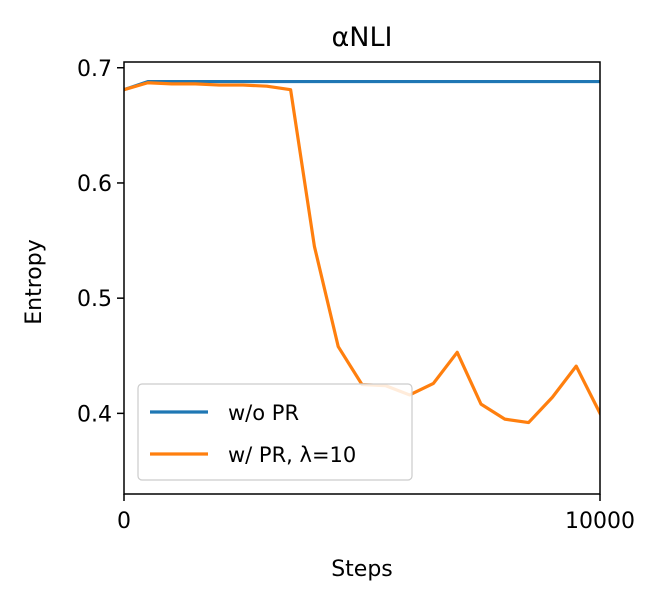  I want to click on legend: w/o PR w/ PR, λ=10, so click(275, 432).